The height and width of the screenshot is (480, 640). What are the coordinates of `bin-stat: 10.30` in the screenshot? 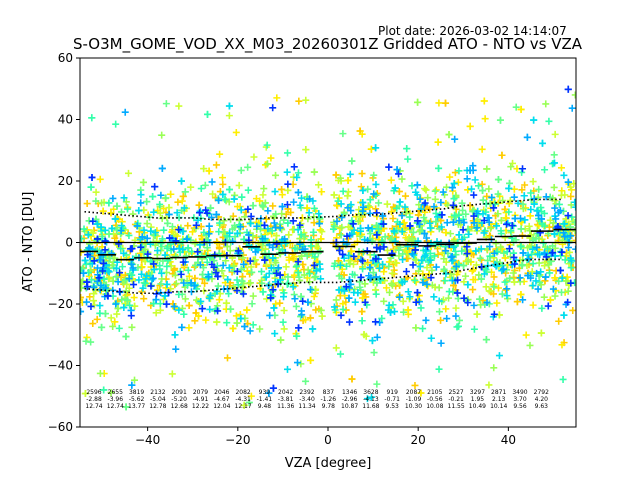 It's located at (413, 406).